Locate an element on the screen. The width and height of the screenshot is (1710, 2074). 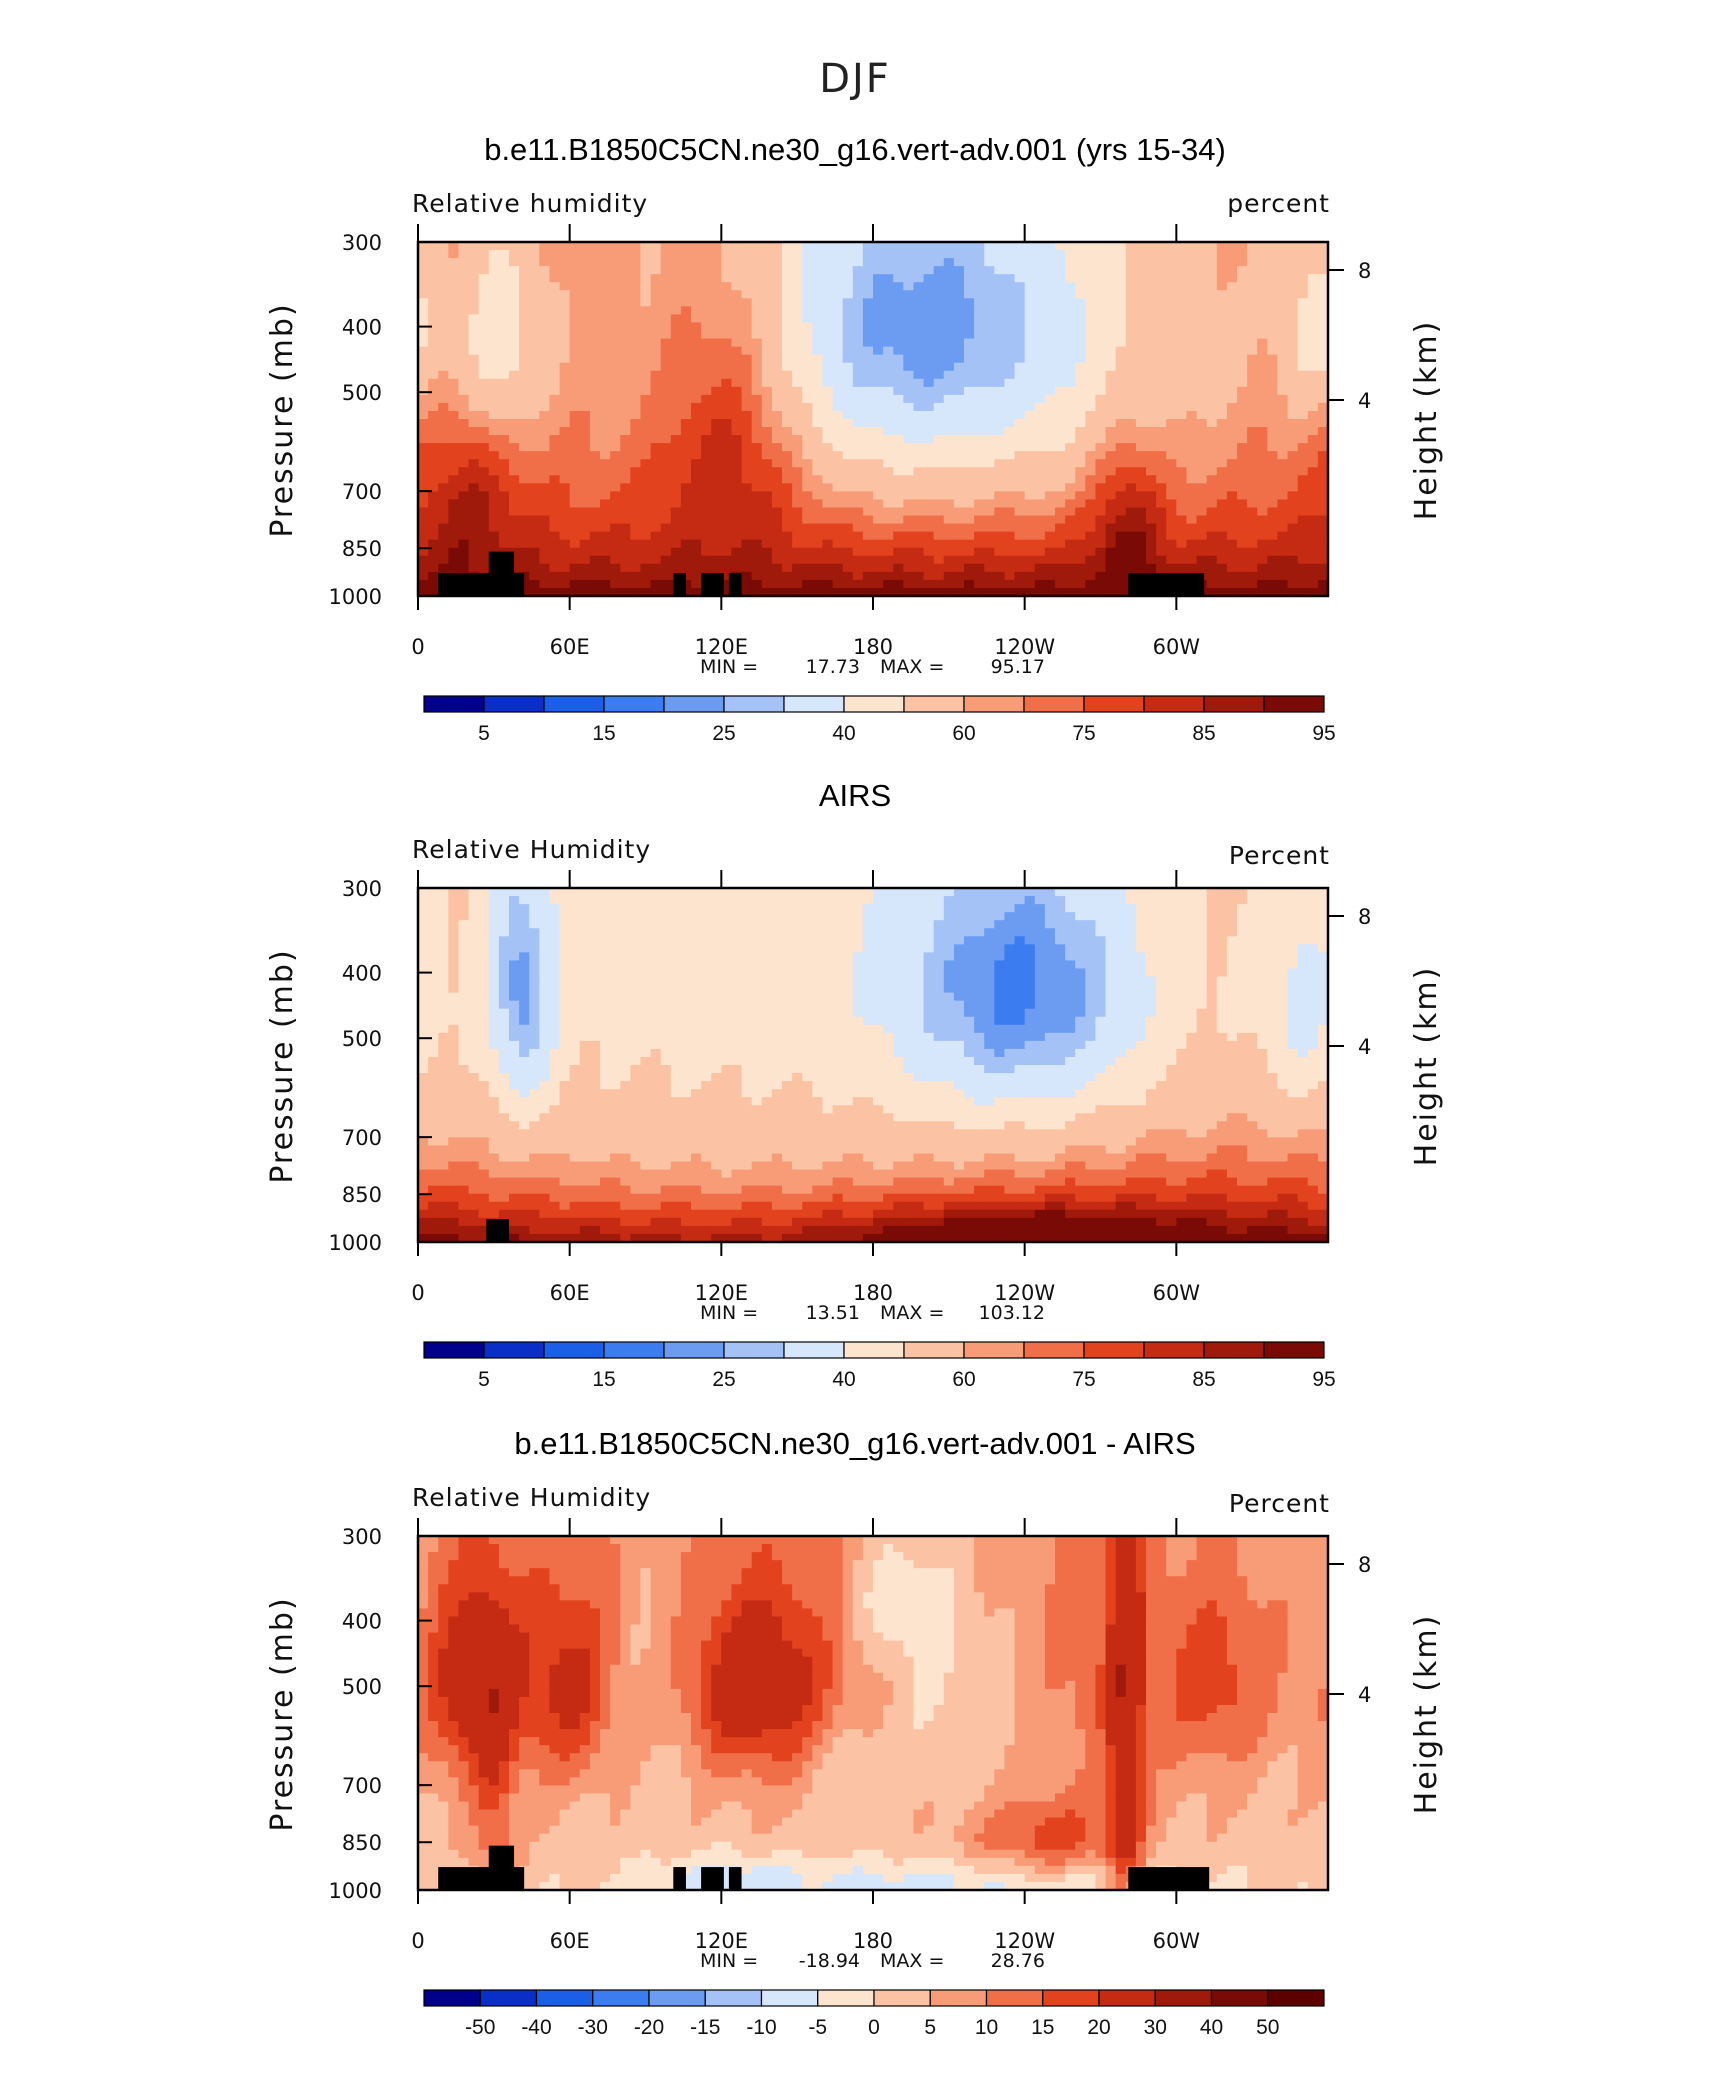
colorbar-label: 25 is located at coordinates (723, 733).